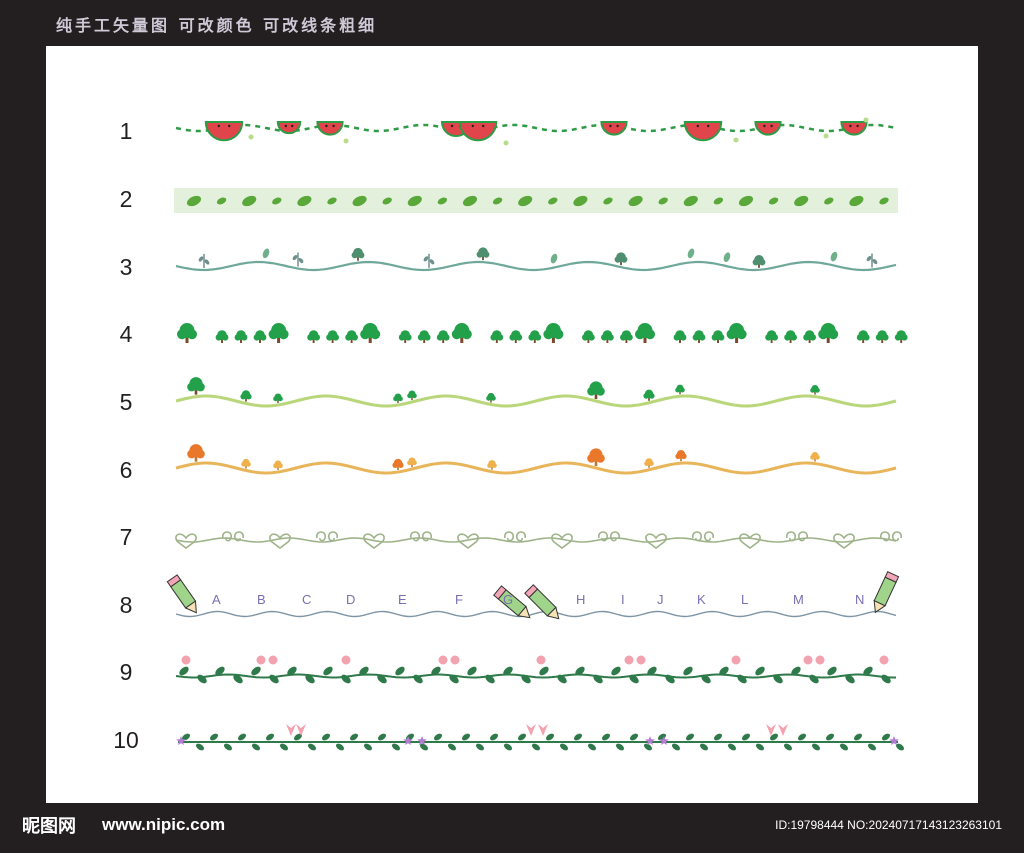  What do you see at coordinates (126, 605) in the screenshot?
I see `row-number-8: 8` at bounding box center [126, 605].